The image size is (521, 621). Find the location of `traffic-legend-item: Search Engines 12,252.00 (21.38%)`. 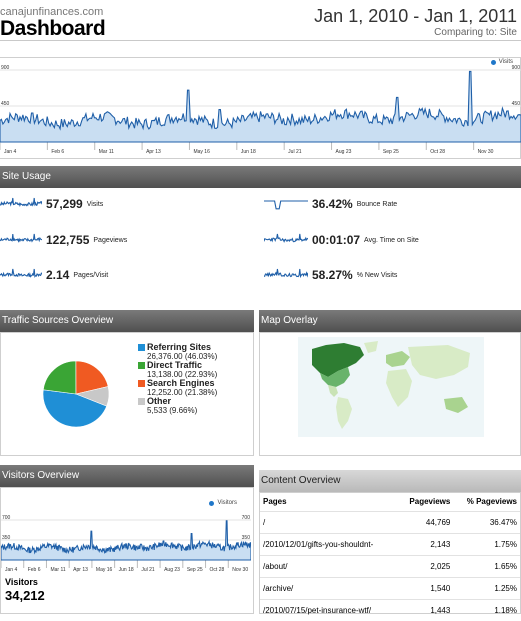

traffic-legend-item: Search Engines 12,252.00 (21.38%) is located at coordinates (177, 388).